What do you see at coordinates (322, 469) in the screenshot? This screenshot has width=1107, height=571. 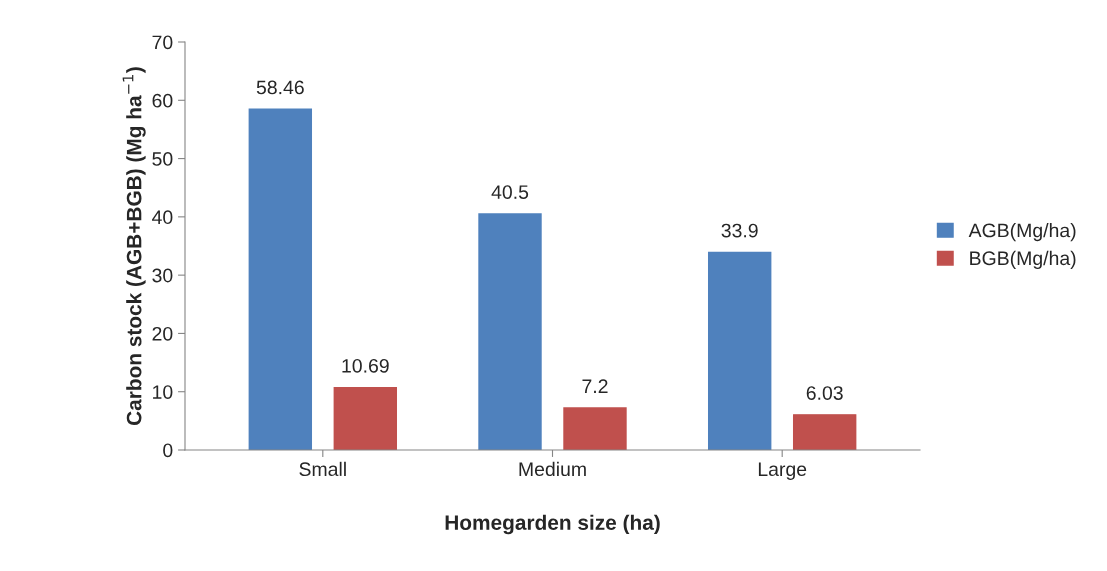 I see `x-tick-label: Small` at bounding box center [322, 469].